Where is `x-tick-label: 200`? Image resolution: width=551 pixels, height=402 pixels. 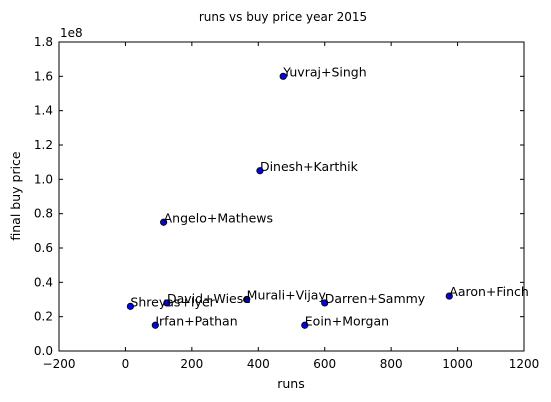
x-tick-label: 200 is located at coordinates (191, 364).